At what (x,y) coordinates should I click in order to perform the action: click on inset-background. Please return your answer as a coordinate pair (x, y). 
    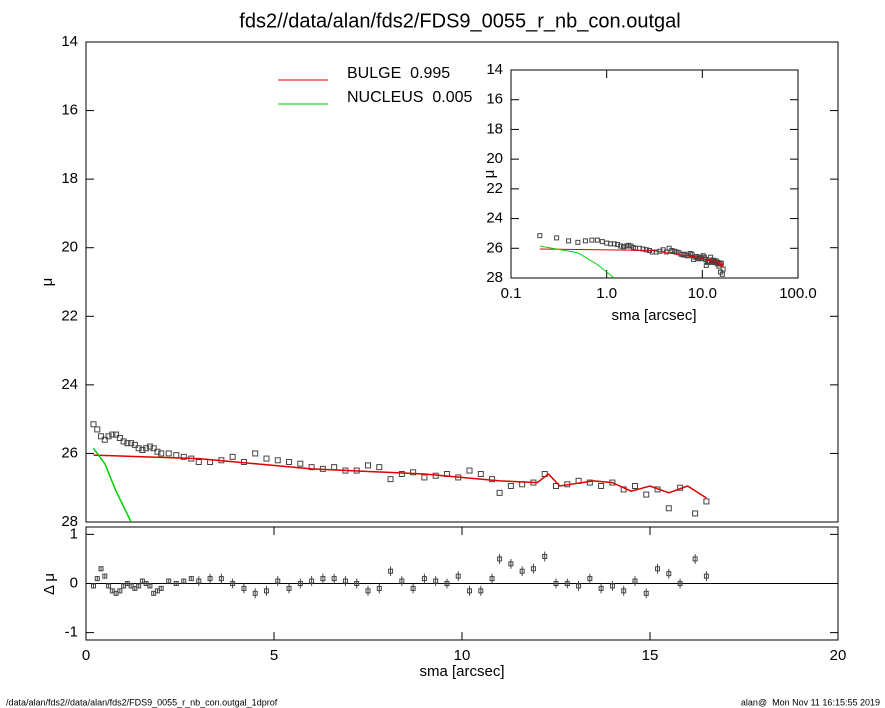
    Looking at the image, I should click on (654, 174).